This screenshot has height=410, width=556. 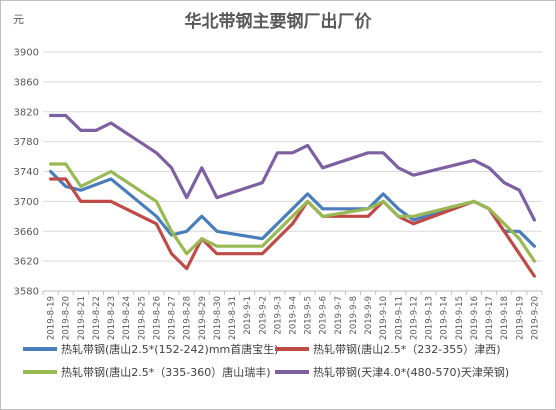 What do you see at coordinates (82, 318) in the screenshot?
I see `x-tick-label: 2019-8-21` at bounding box center [82, 318].